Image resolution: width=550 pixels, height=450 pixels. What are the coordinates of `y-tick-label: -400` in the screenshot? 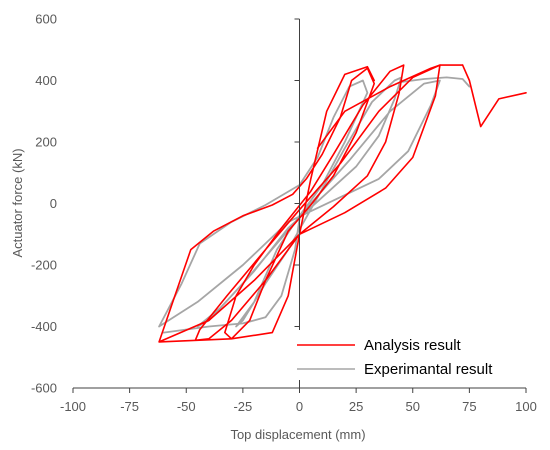 It's located at (44, 326).